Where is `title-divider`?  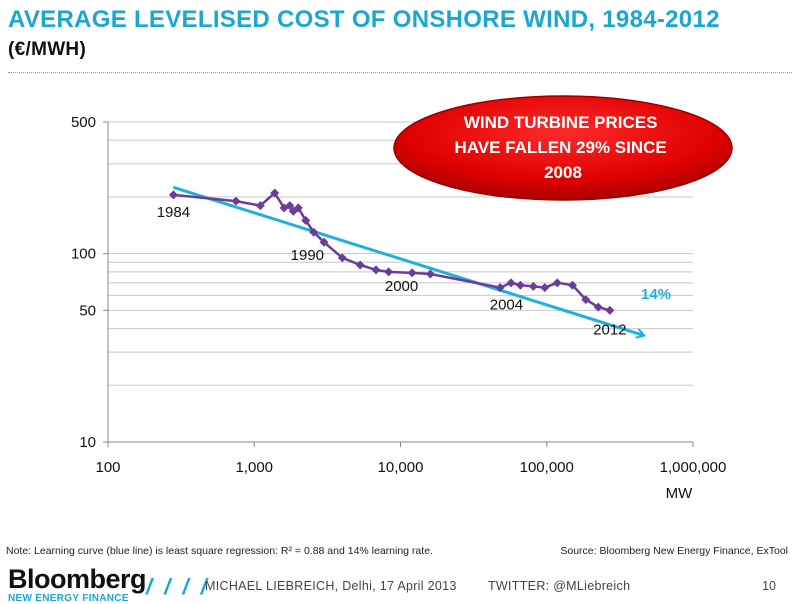
title-divider is located at coordinates (400, 72).